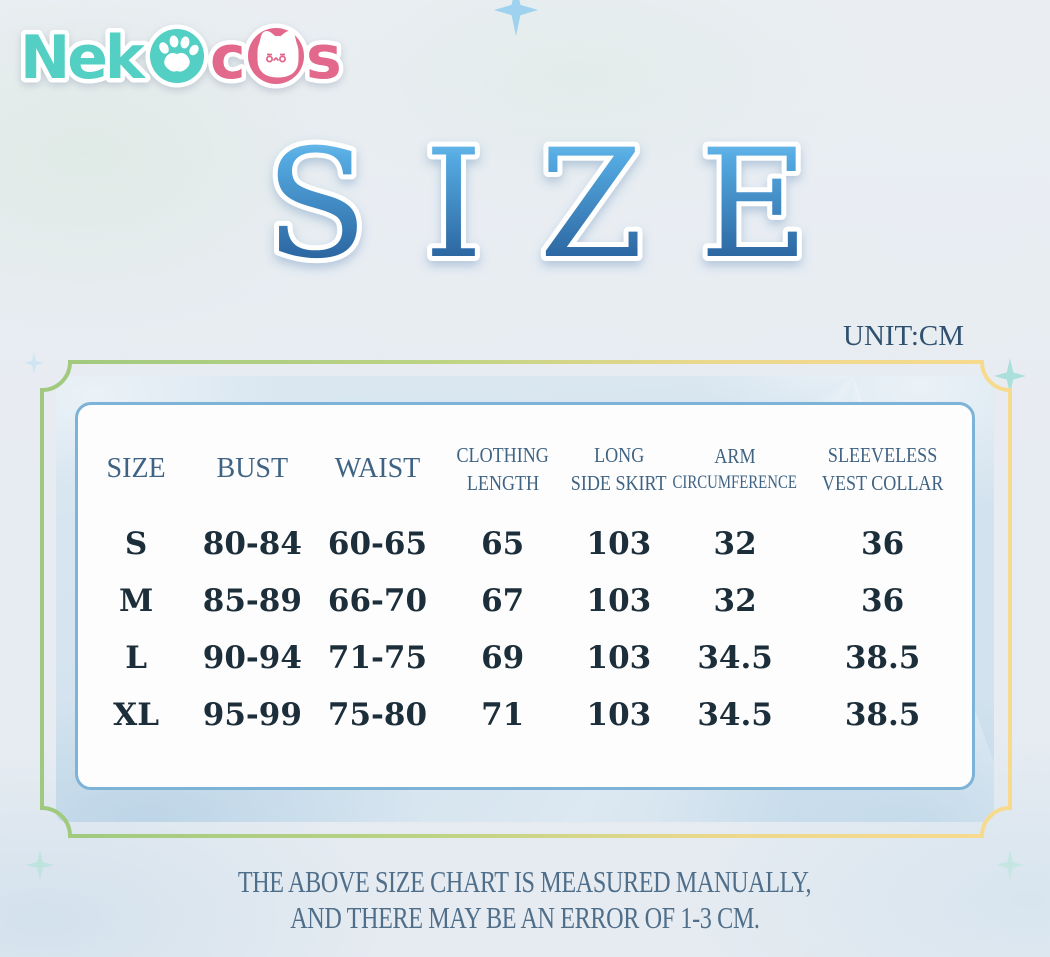  I want to click on table-cell: XL, so click(136, 714).